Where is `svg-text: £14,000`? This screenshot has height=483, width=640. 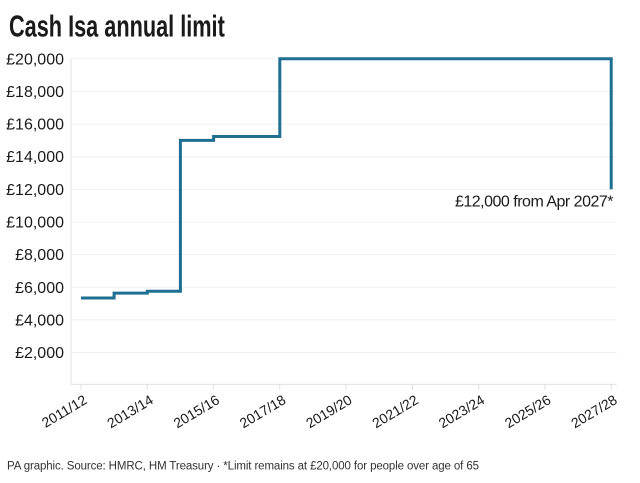
svg-text: £14,000 is located at coordinates (35, 157).